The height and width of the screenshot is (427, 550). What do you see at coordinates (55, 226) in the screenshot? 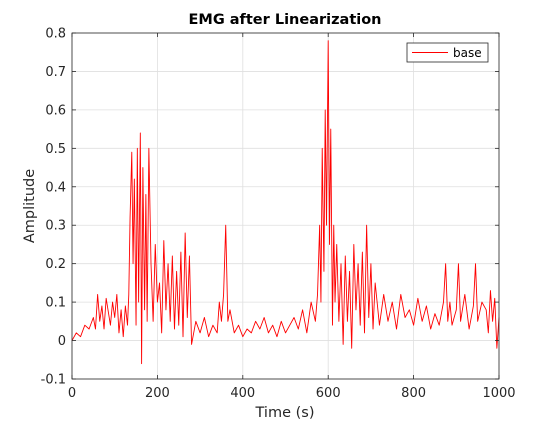
I see `y-tick-label: 0.3` at bounding box center [55, 226].